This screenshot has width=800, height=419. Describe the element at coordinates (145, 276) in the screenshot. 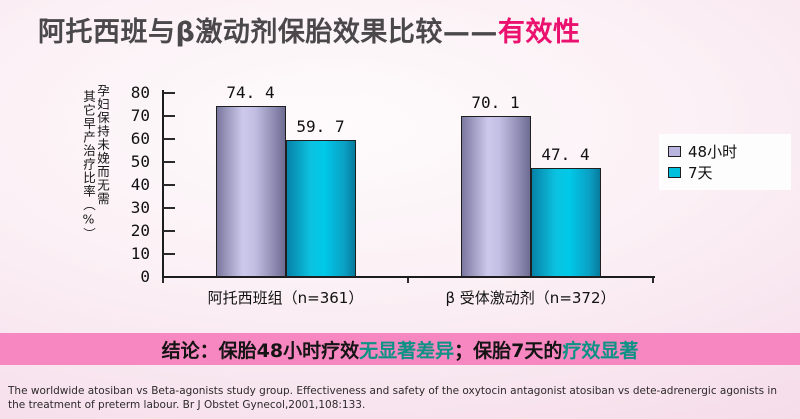

I see `y-tick-label: 0` at that location.